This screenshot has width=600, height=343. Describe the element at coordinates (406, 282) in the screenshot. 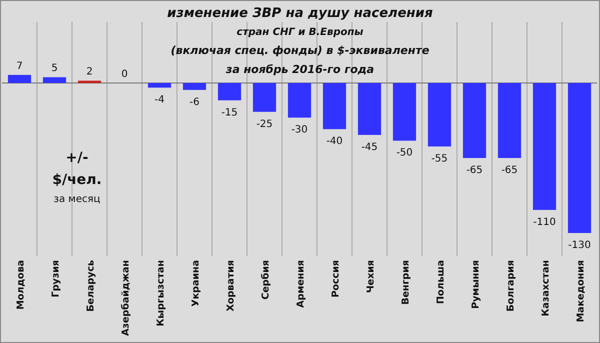

I see `x-tick-label: Венгрия` at that location.